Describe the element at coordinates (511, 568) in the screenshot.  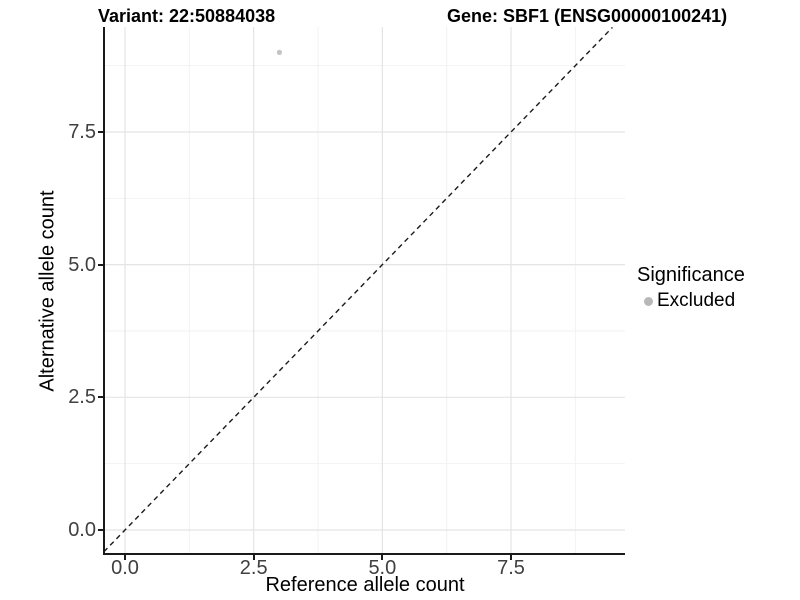
I see `x-tick-label: 7.5` at that location.